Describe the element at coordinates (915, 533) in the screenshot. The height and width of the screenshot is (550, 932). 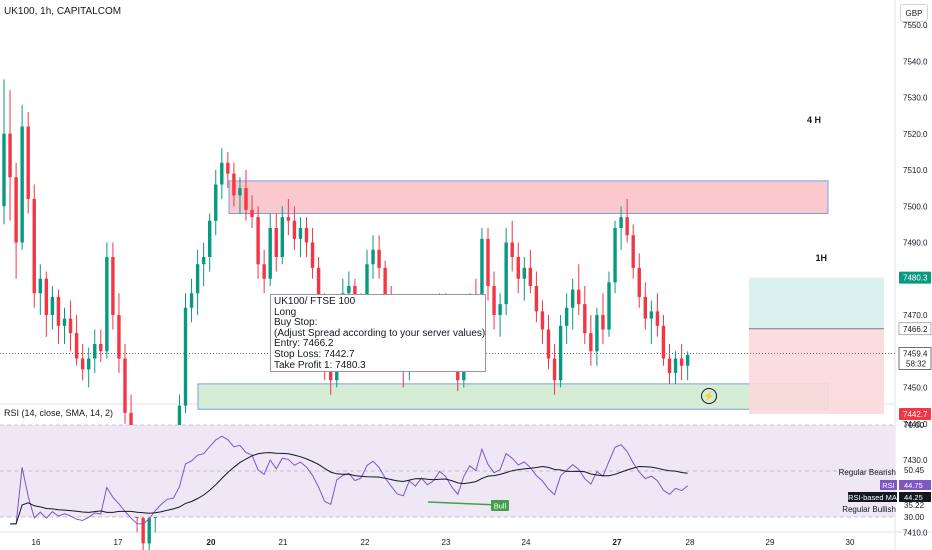
I see `price-tick-label: 7410.0` at that location.